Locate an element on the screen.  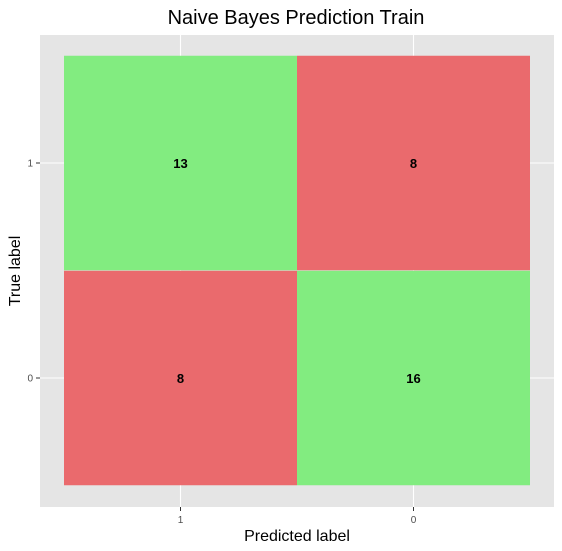
chart-title: Naive Bayes Prediction Train is located at coordinates (296, 18).